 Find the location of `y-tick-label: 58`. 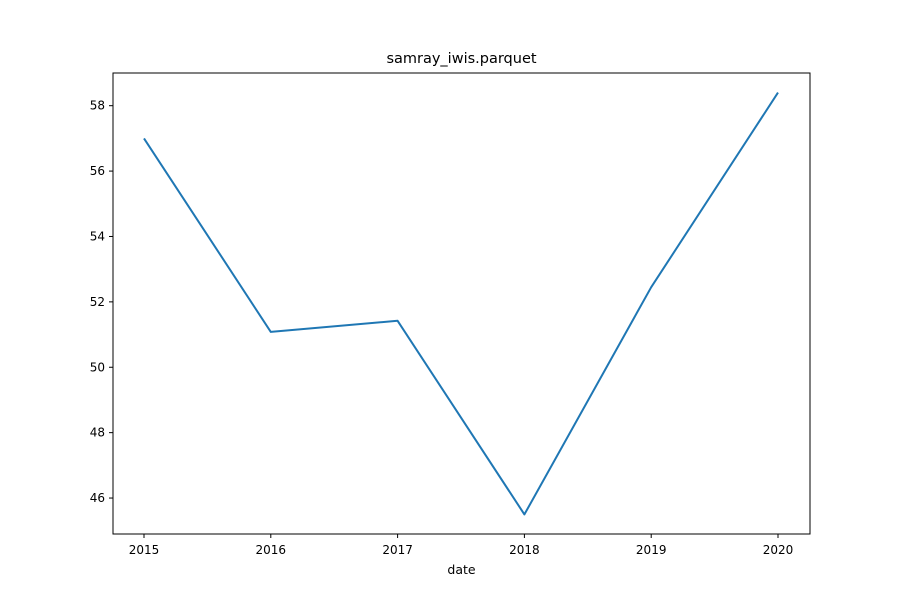

y-tick-label: 58 is located at coordinates (97, 106).